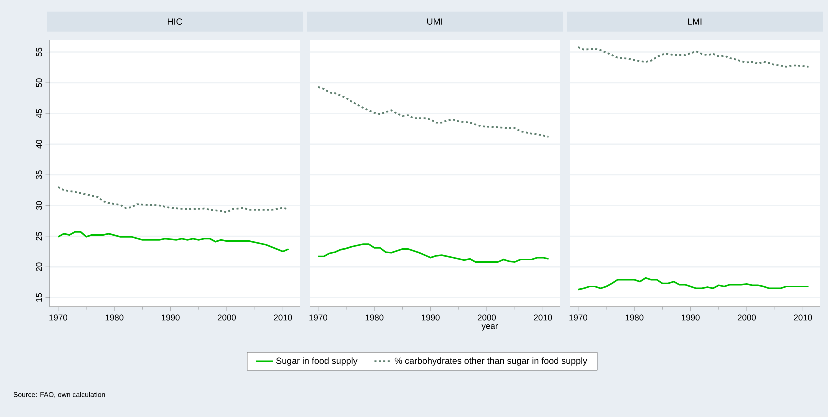 This screenshot has height=417, width=828. What do you see at coordinates (695, 21) in the screenshot?
I see `chart-title: LMI` at bounding box center [695, 21].